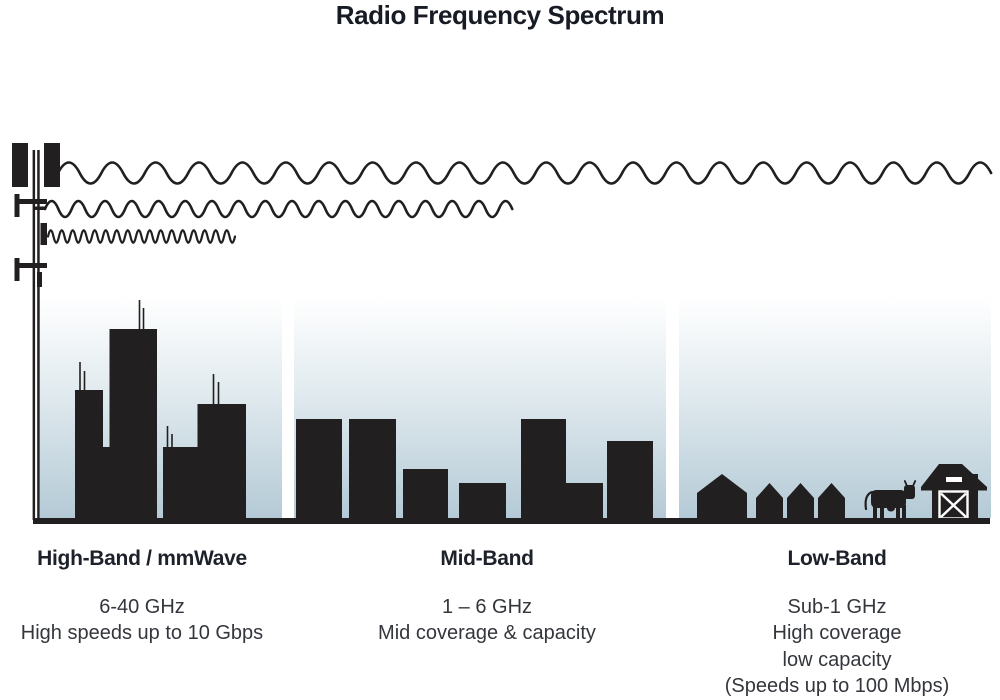  Describe the element at coordinates (487, 558) in the screenshot. I see `mid-band-heading: Mid-Band` at that location.